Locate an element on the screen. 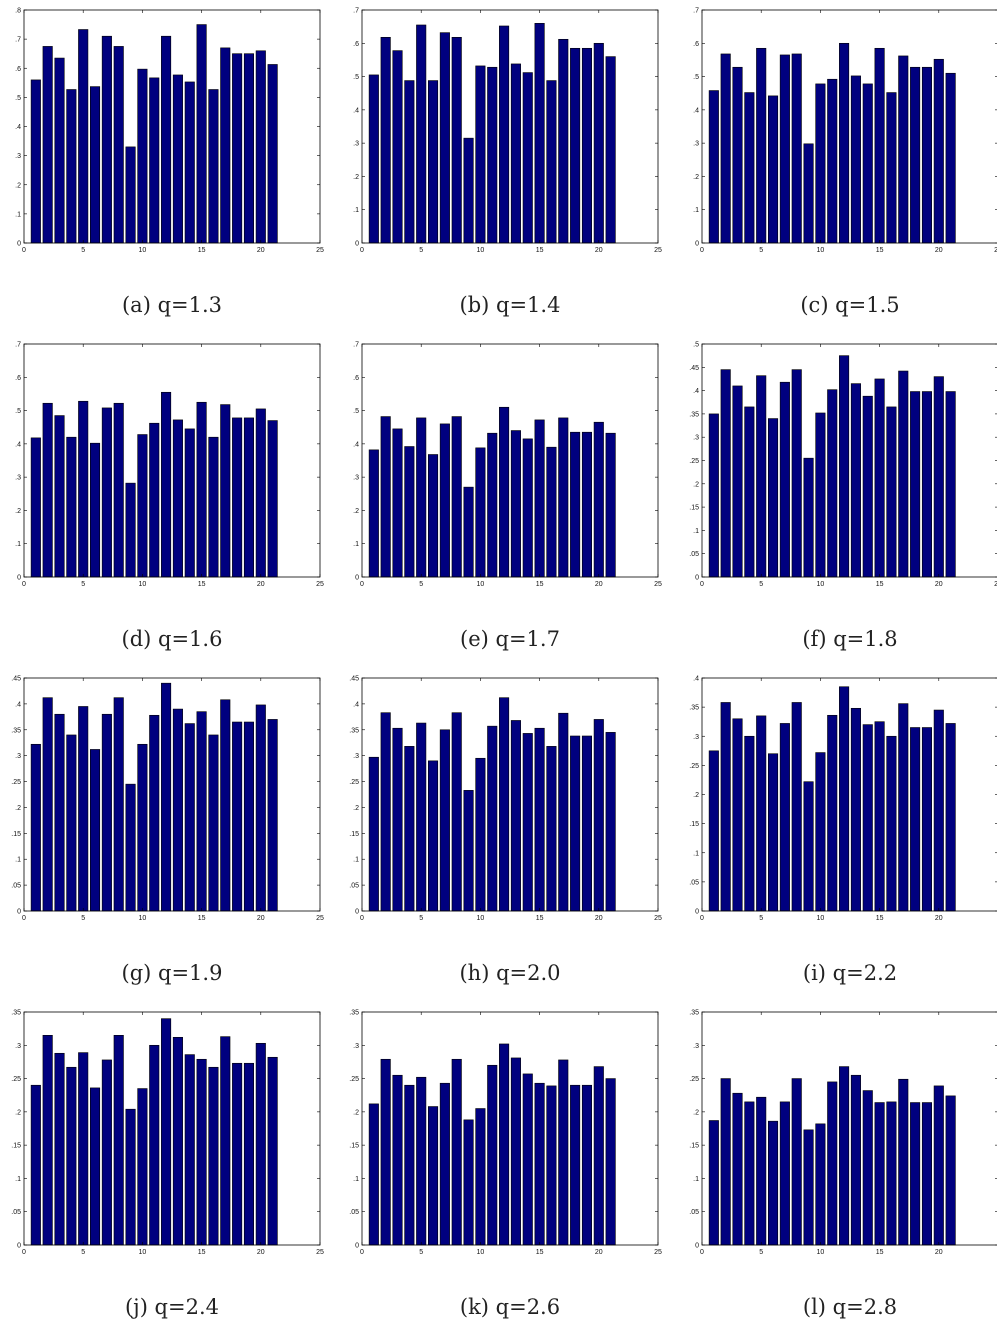 The width and height of the screenshot is (997, 1324). chart-caption: (e) q=1.7 is located at coordinates (510, 639).